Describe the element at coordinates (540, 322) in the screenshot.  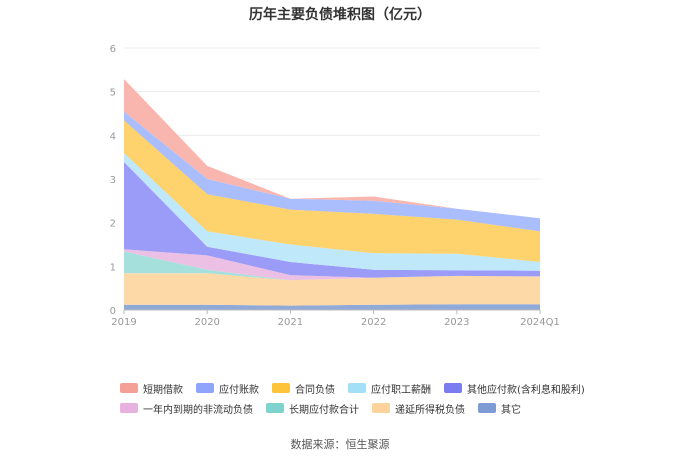
I see `x-tick-label: 2024Q1` at that location.